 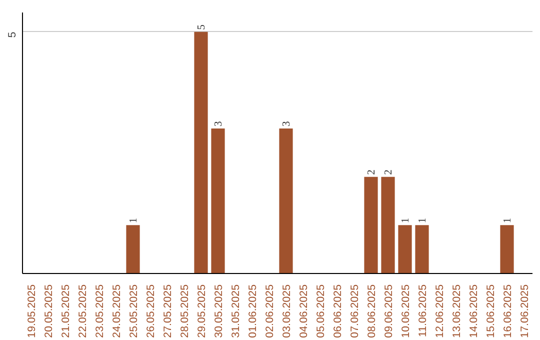 I want to click on x-tick-label: 28.05.2025, so click(x=185, y=311).